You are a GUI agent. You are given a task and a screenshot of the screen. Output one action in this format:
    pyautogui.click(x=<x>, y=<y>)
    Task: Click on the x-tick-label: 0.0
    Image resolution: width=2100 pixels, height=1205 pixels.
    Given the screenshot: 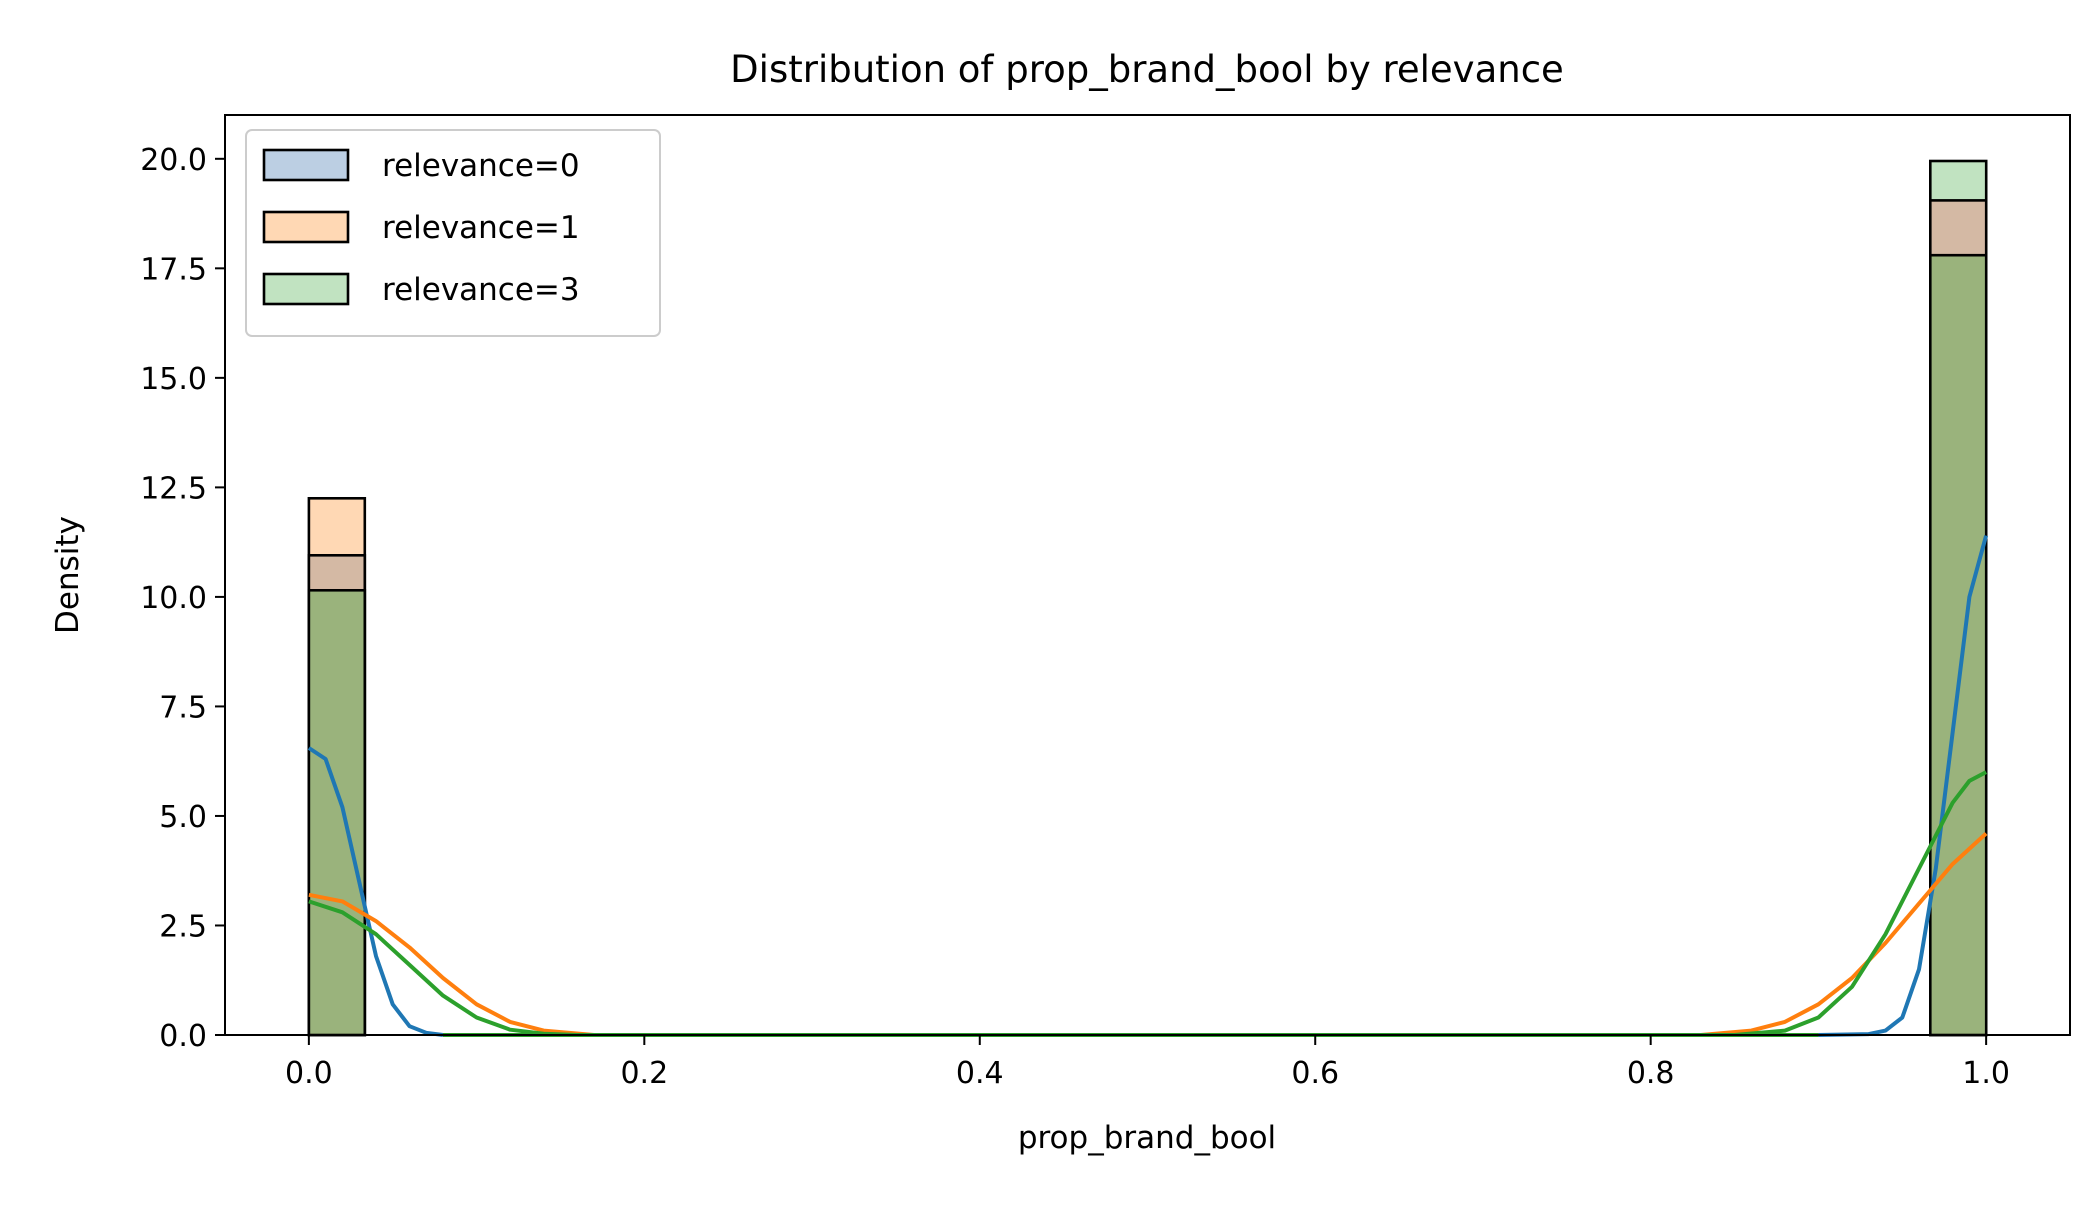 What is the action you would take?
    pyautogui.click(x=309, y=1073)
    